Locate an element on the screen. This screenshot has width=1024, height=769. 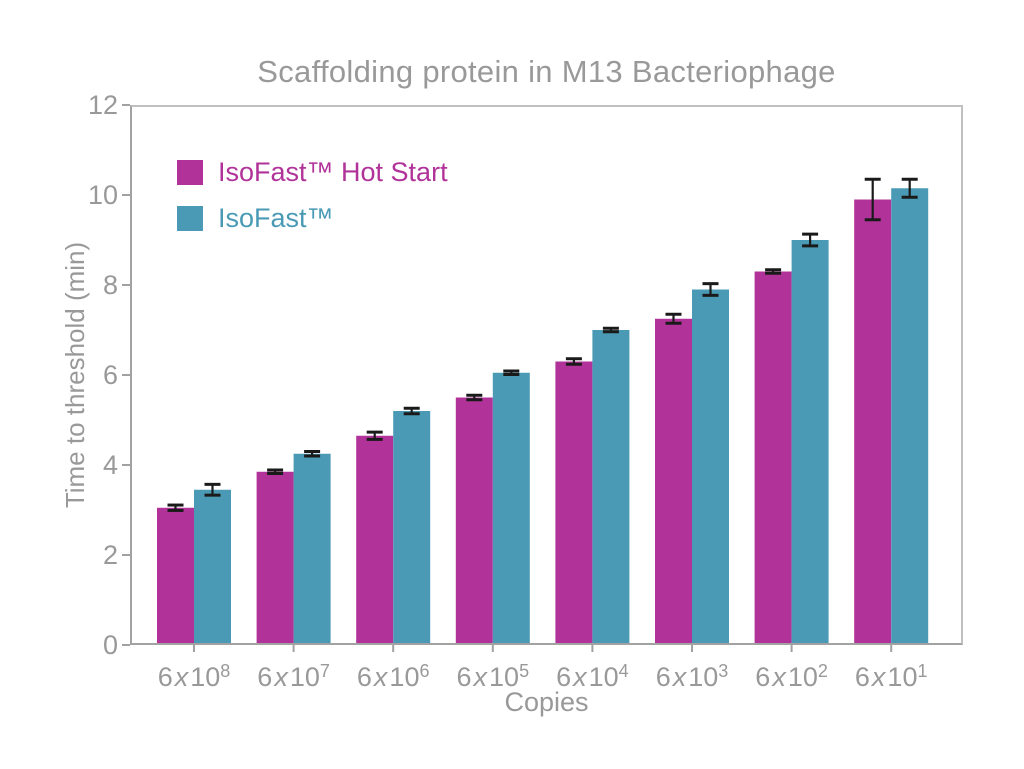
exponent: 6 is located at coordinates (424, 671).